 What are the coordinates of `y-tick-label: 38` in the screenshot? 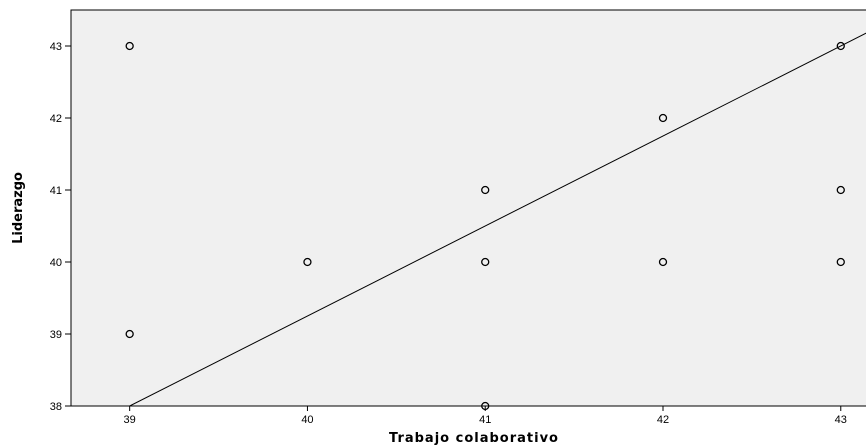 It's located at (56, 407).